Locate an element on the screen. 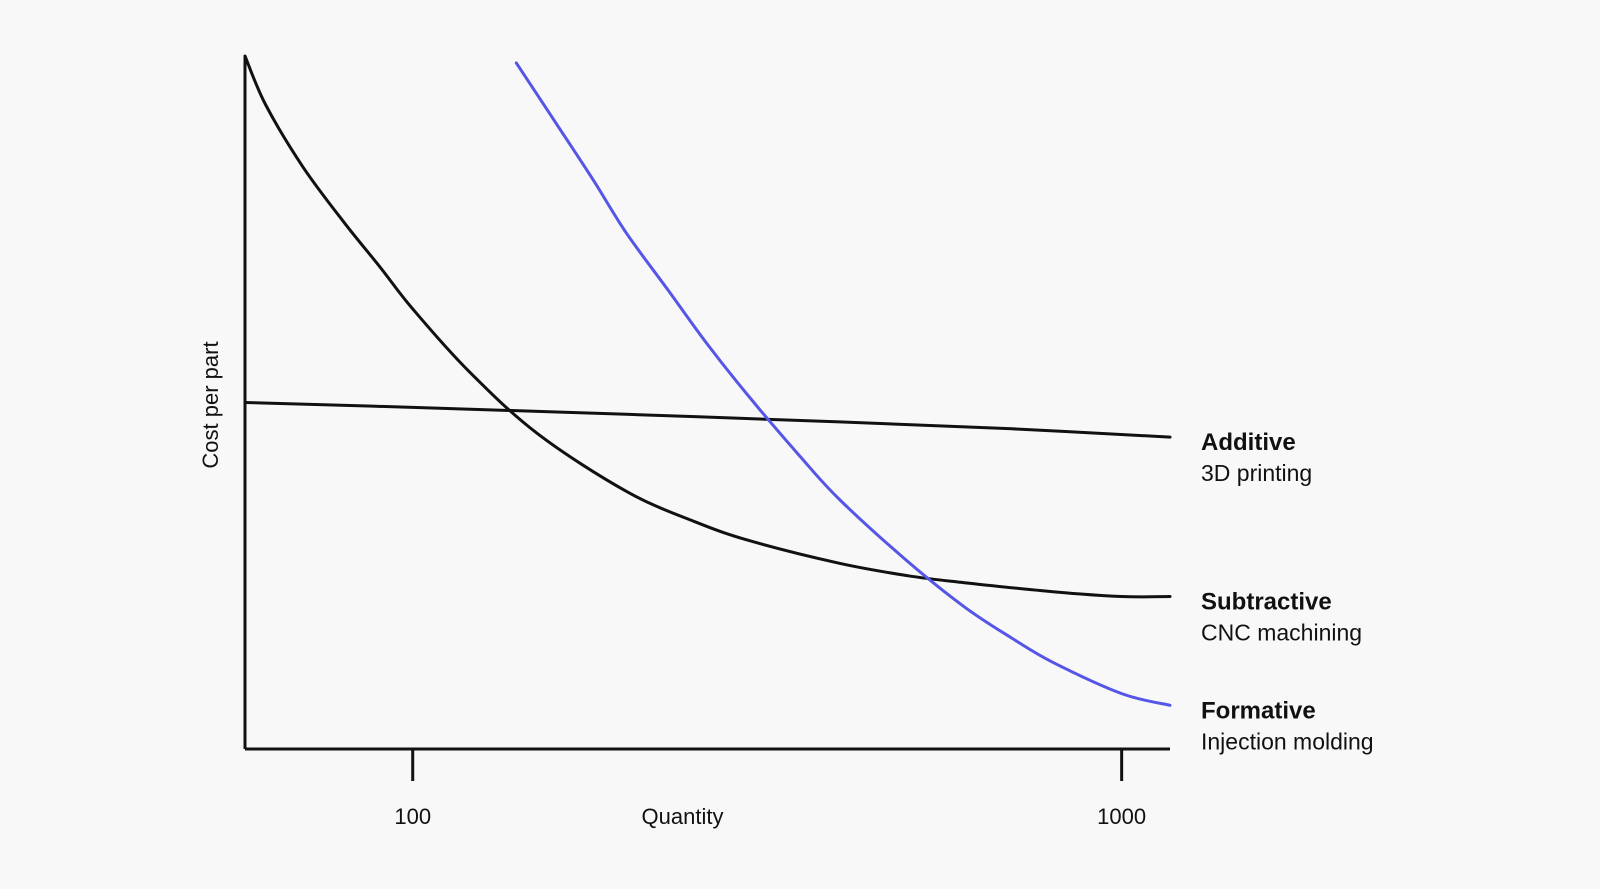 The width and height of the screenshot is (1600, 889). legend-item-formative: Formative Injection molding is located at coordinates (1287, 725).